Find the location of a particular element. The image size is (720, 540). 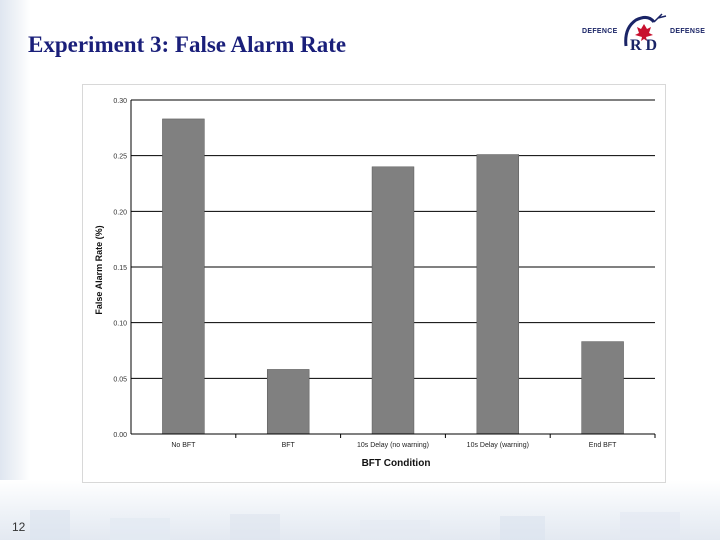

logo-text-defense: DEFENSE is located at coordinates (688, 31).